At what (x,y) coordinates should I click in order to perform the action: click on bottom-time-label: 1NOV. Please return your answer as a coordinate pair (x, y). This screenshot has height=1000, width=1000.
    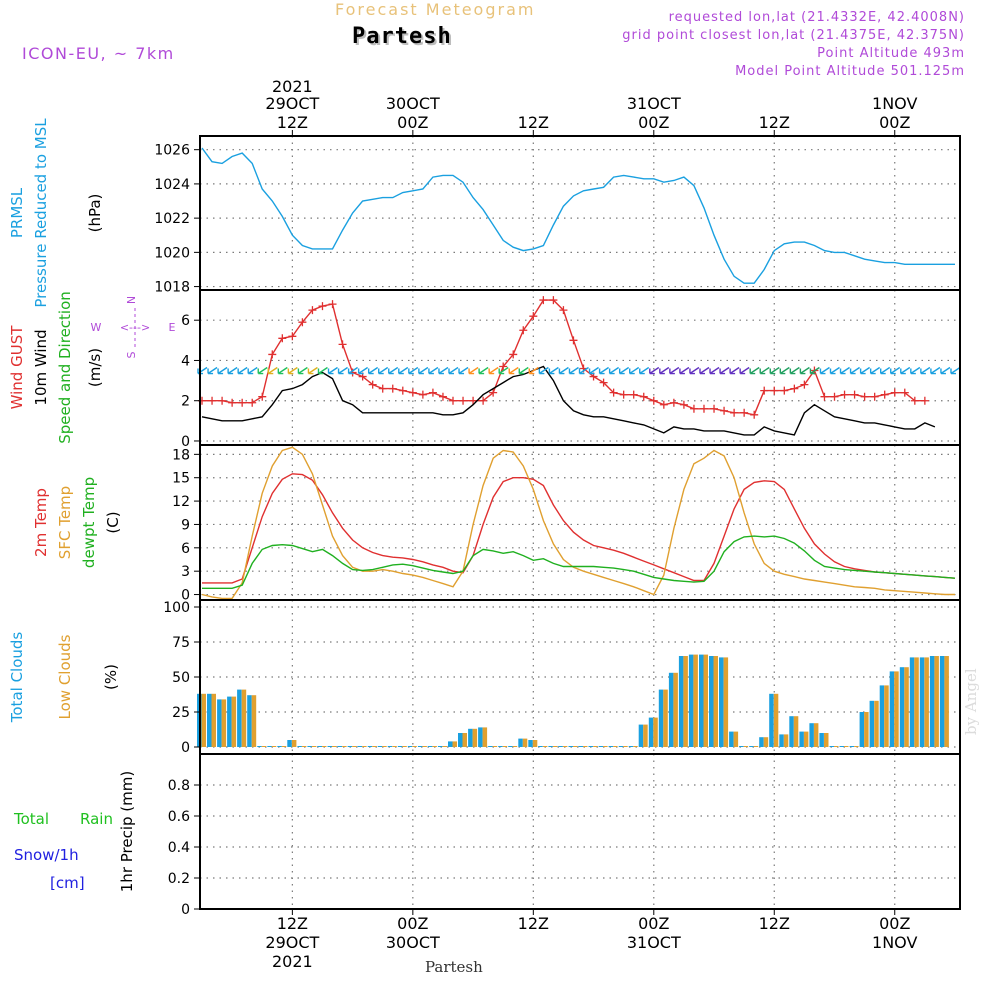
    Looking at the image, I should click on (894, 942).